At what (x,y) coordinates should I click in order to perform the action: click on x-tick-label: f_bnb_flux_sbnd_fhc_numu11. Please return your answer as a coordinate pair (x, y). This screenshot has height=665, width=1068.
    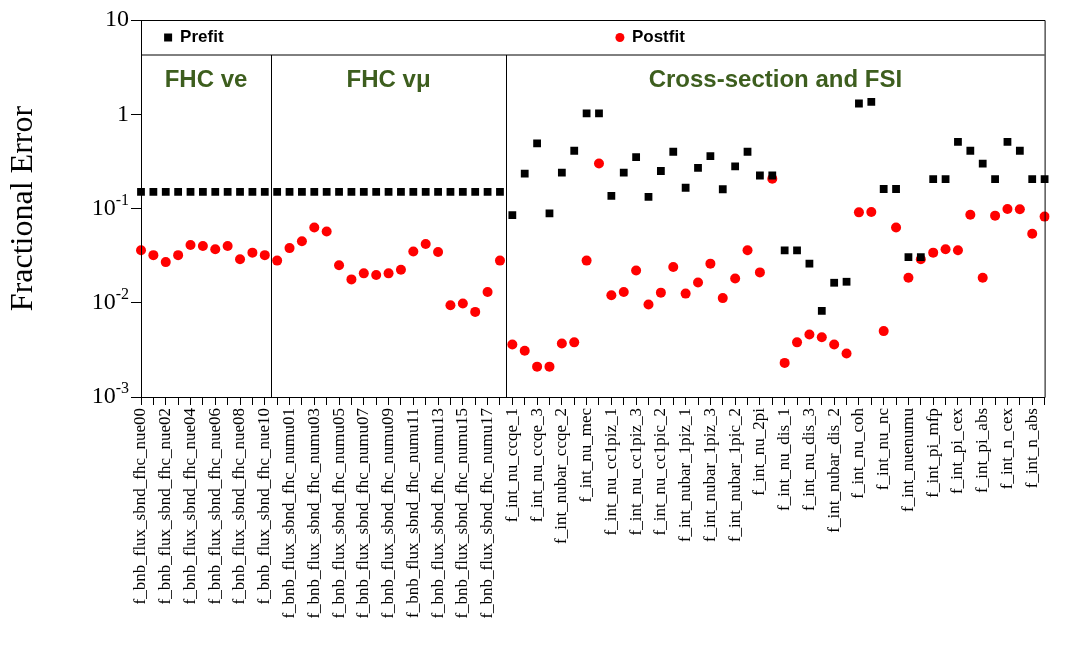
    Looking at the image, I should click on (412, 513).